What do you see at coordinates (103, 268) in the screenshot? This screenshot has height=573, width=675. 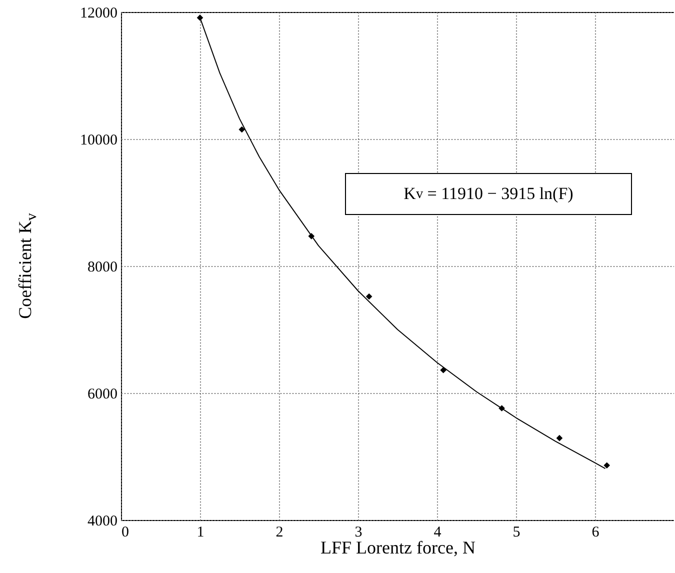 I see `y-tick-label: 8000` at bounding box center [103, 268].